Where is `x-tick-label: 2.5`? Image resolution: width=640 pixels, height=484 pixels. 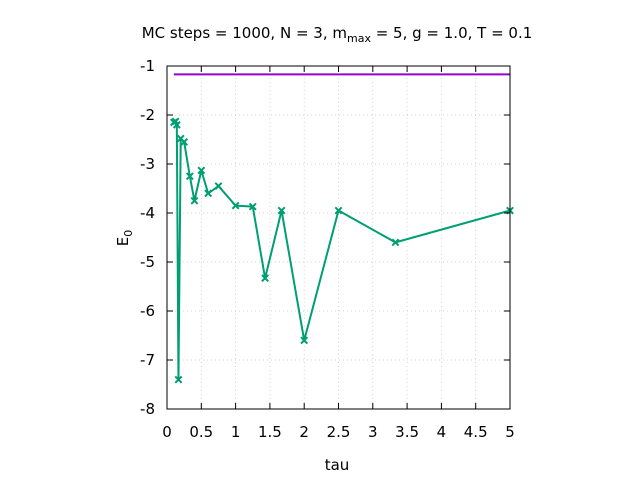 x-tick-label: 2.5 is located at coordinates (339, 432).